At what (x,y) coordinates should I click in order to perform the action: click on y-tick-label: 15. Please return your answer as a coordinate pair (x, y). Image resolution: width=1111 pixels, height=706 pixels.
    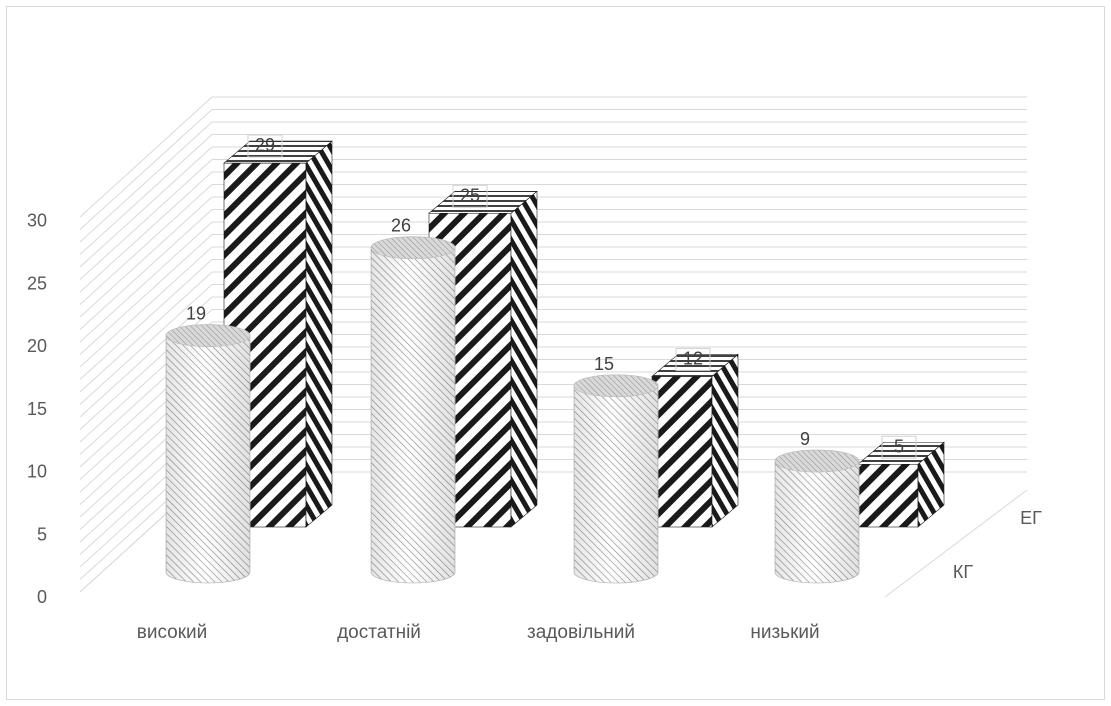
    Looking at the image, I should click on (37, 409).